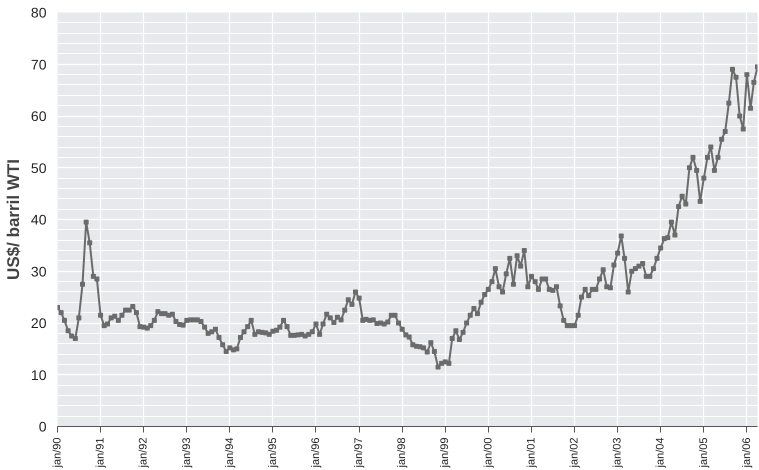 The height and width of the screenshot is (470, 759). I want to click on y-tick-label: 80, so click(38, 12).